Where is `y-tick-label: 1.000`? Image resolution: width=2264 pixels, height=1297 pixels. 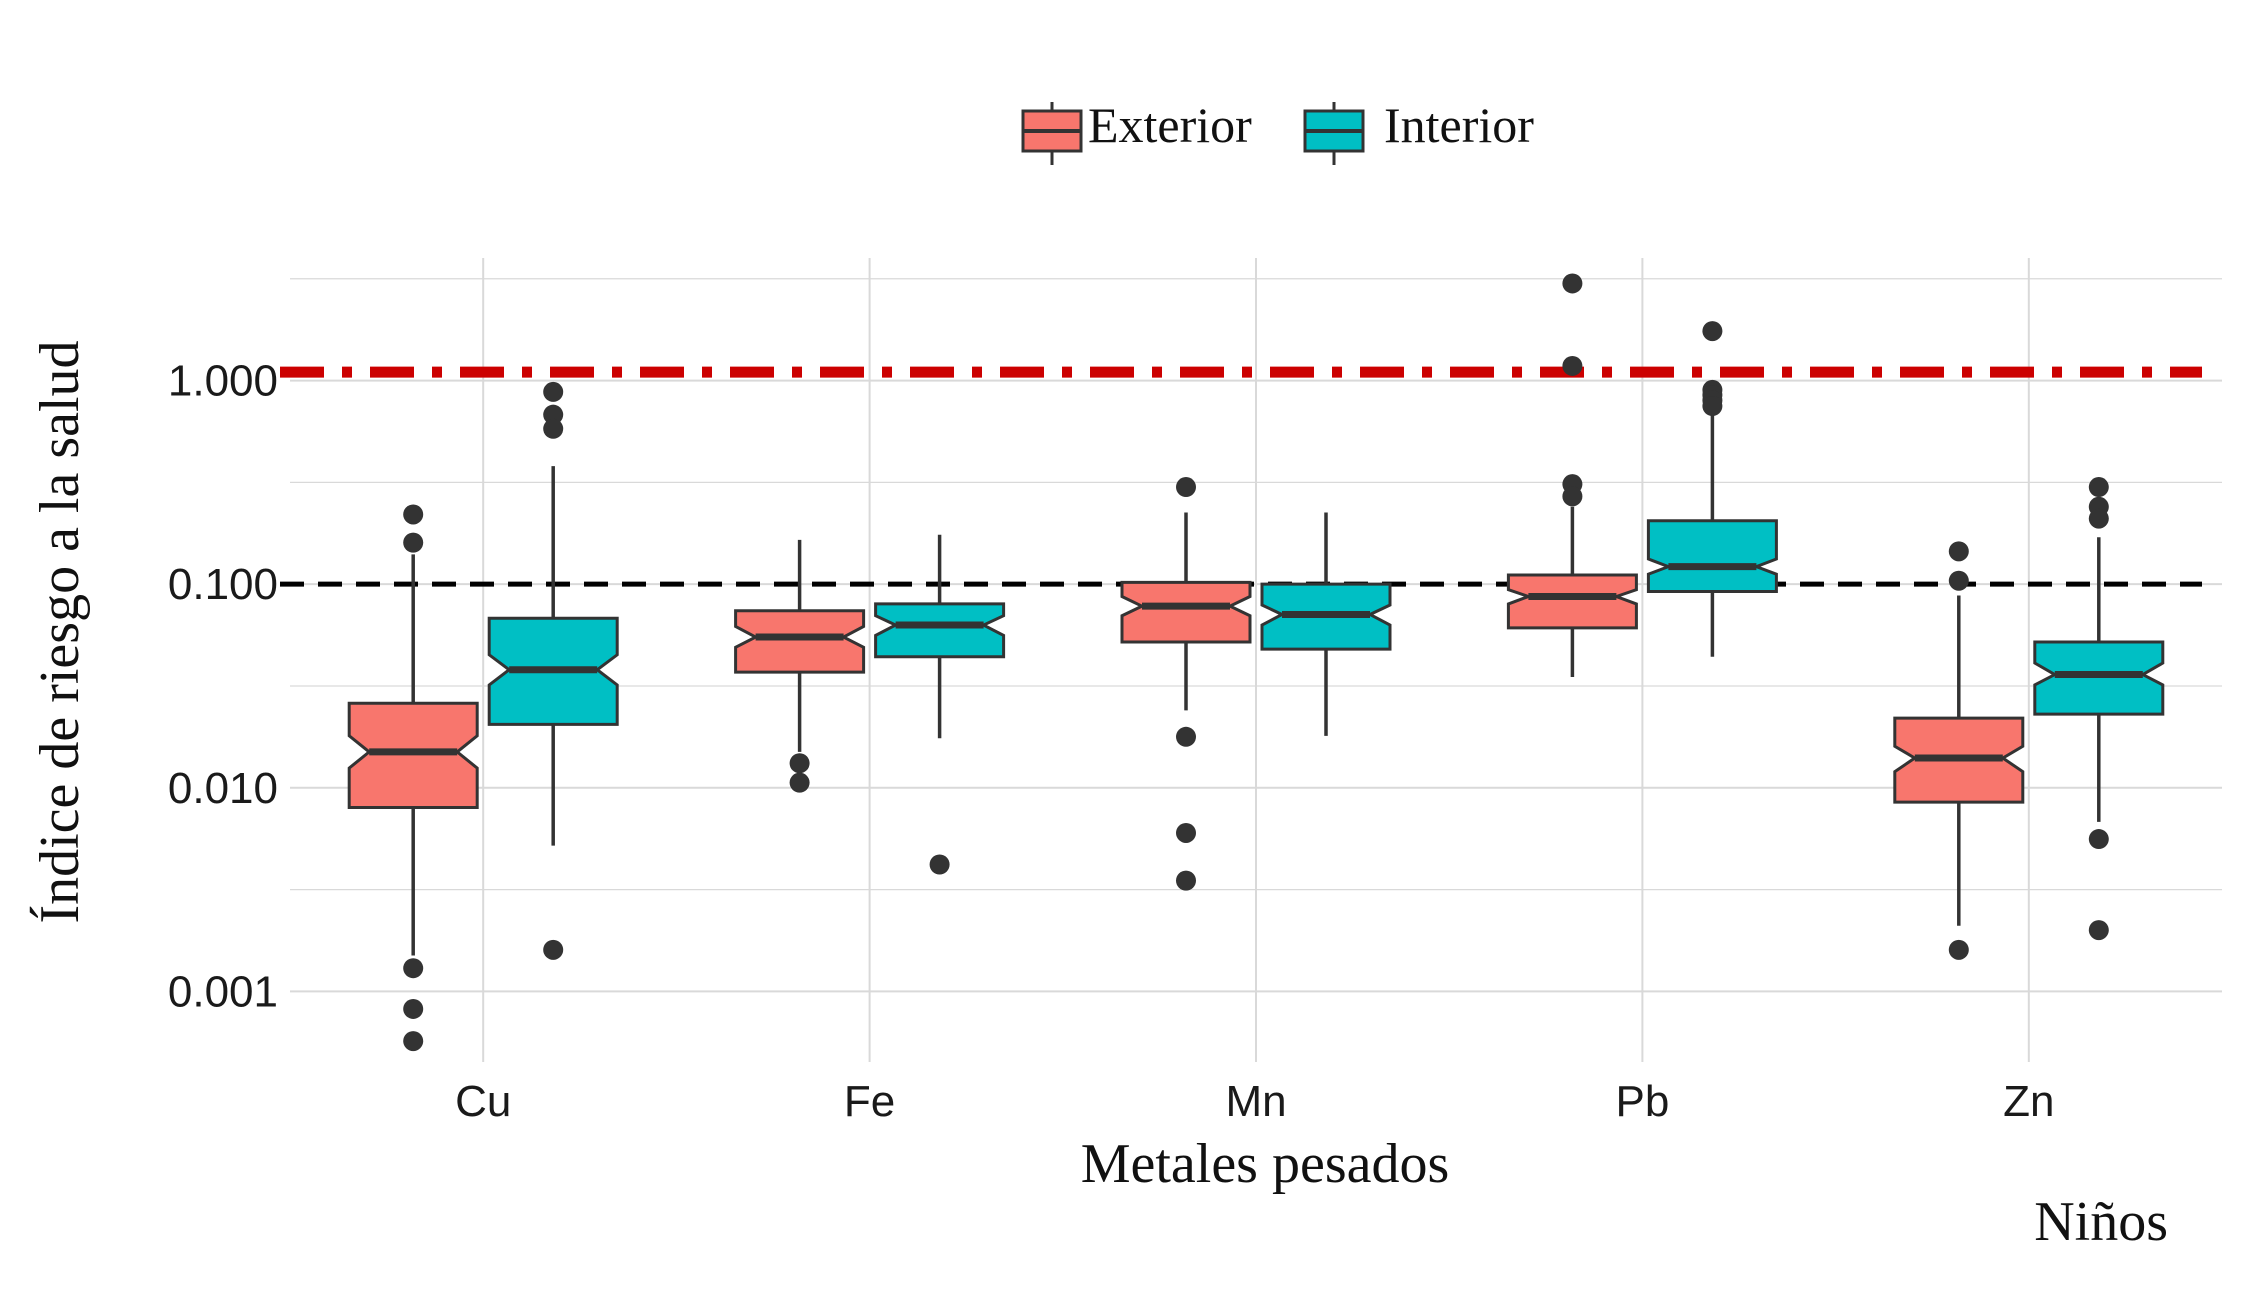
y-tick-label: 1.000 is located at coordinates (223, 381).